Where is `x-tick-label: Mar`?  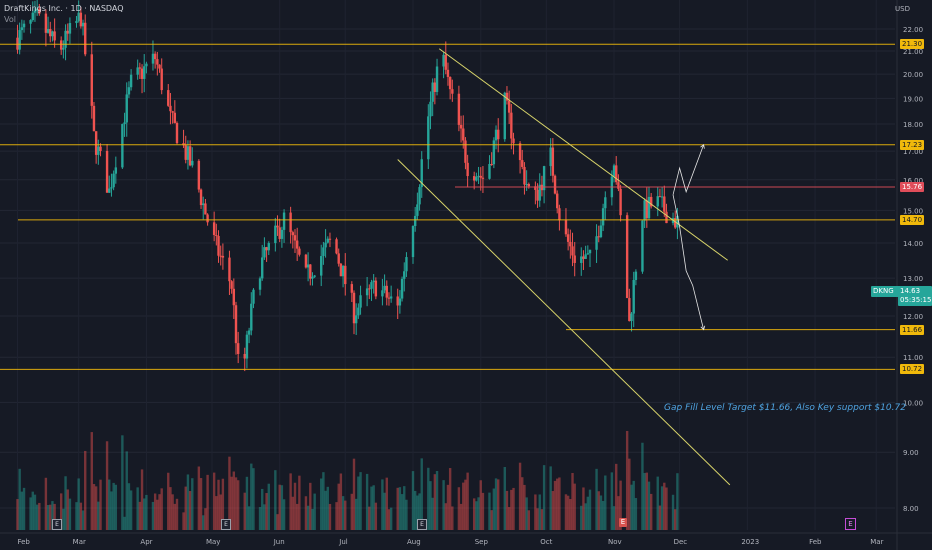
x-tick-label: Mar is located at coordinates (79, 542).